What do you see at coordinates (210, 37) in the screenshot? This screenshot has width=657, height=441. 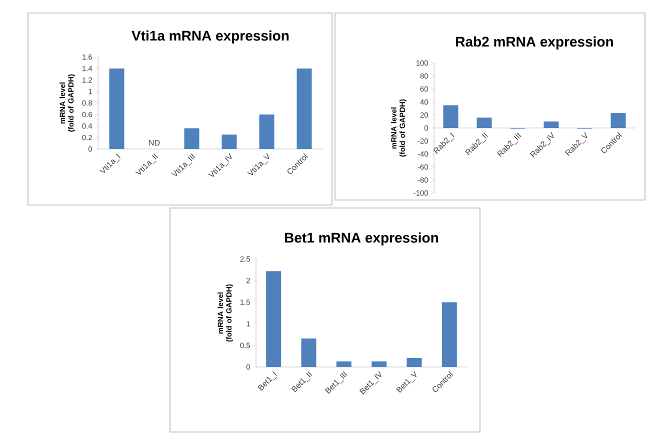 I see `chart-title: Vti1a mRNA expression` at bounding box center [210, 37].